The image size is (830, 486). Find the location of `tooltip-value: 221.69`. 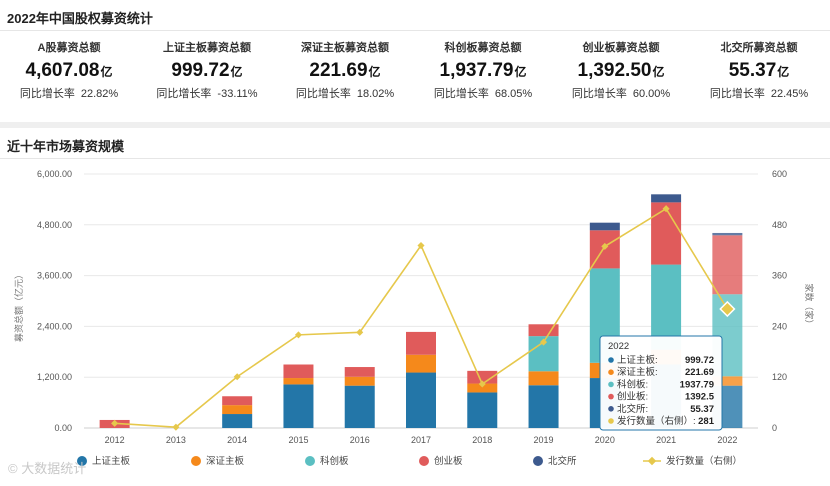

tooltip-value: 221.69 is located at coordinates (699, 372).